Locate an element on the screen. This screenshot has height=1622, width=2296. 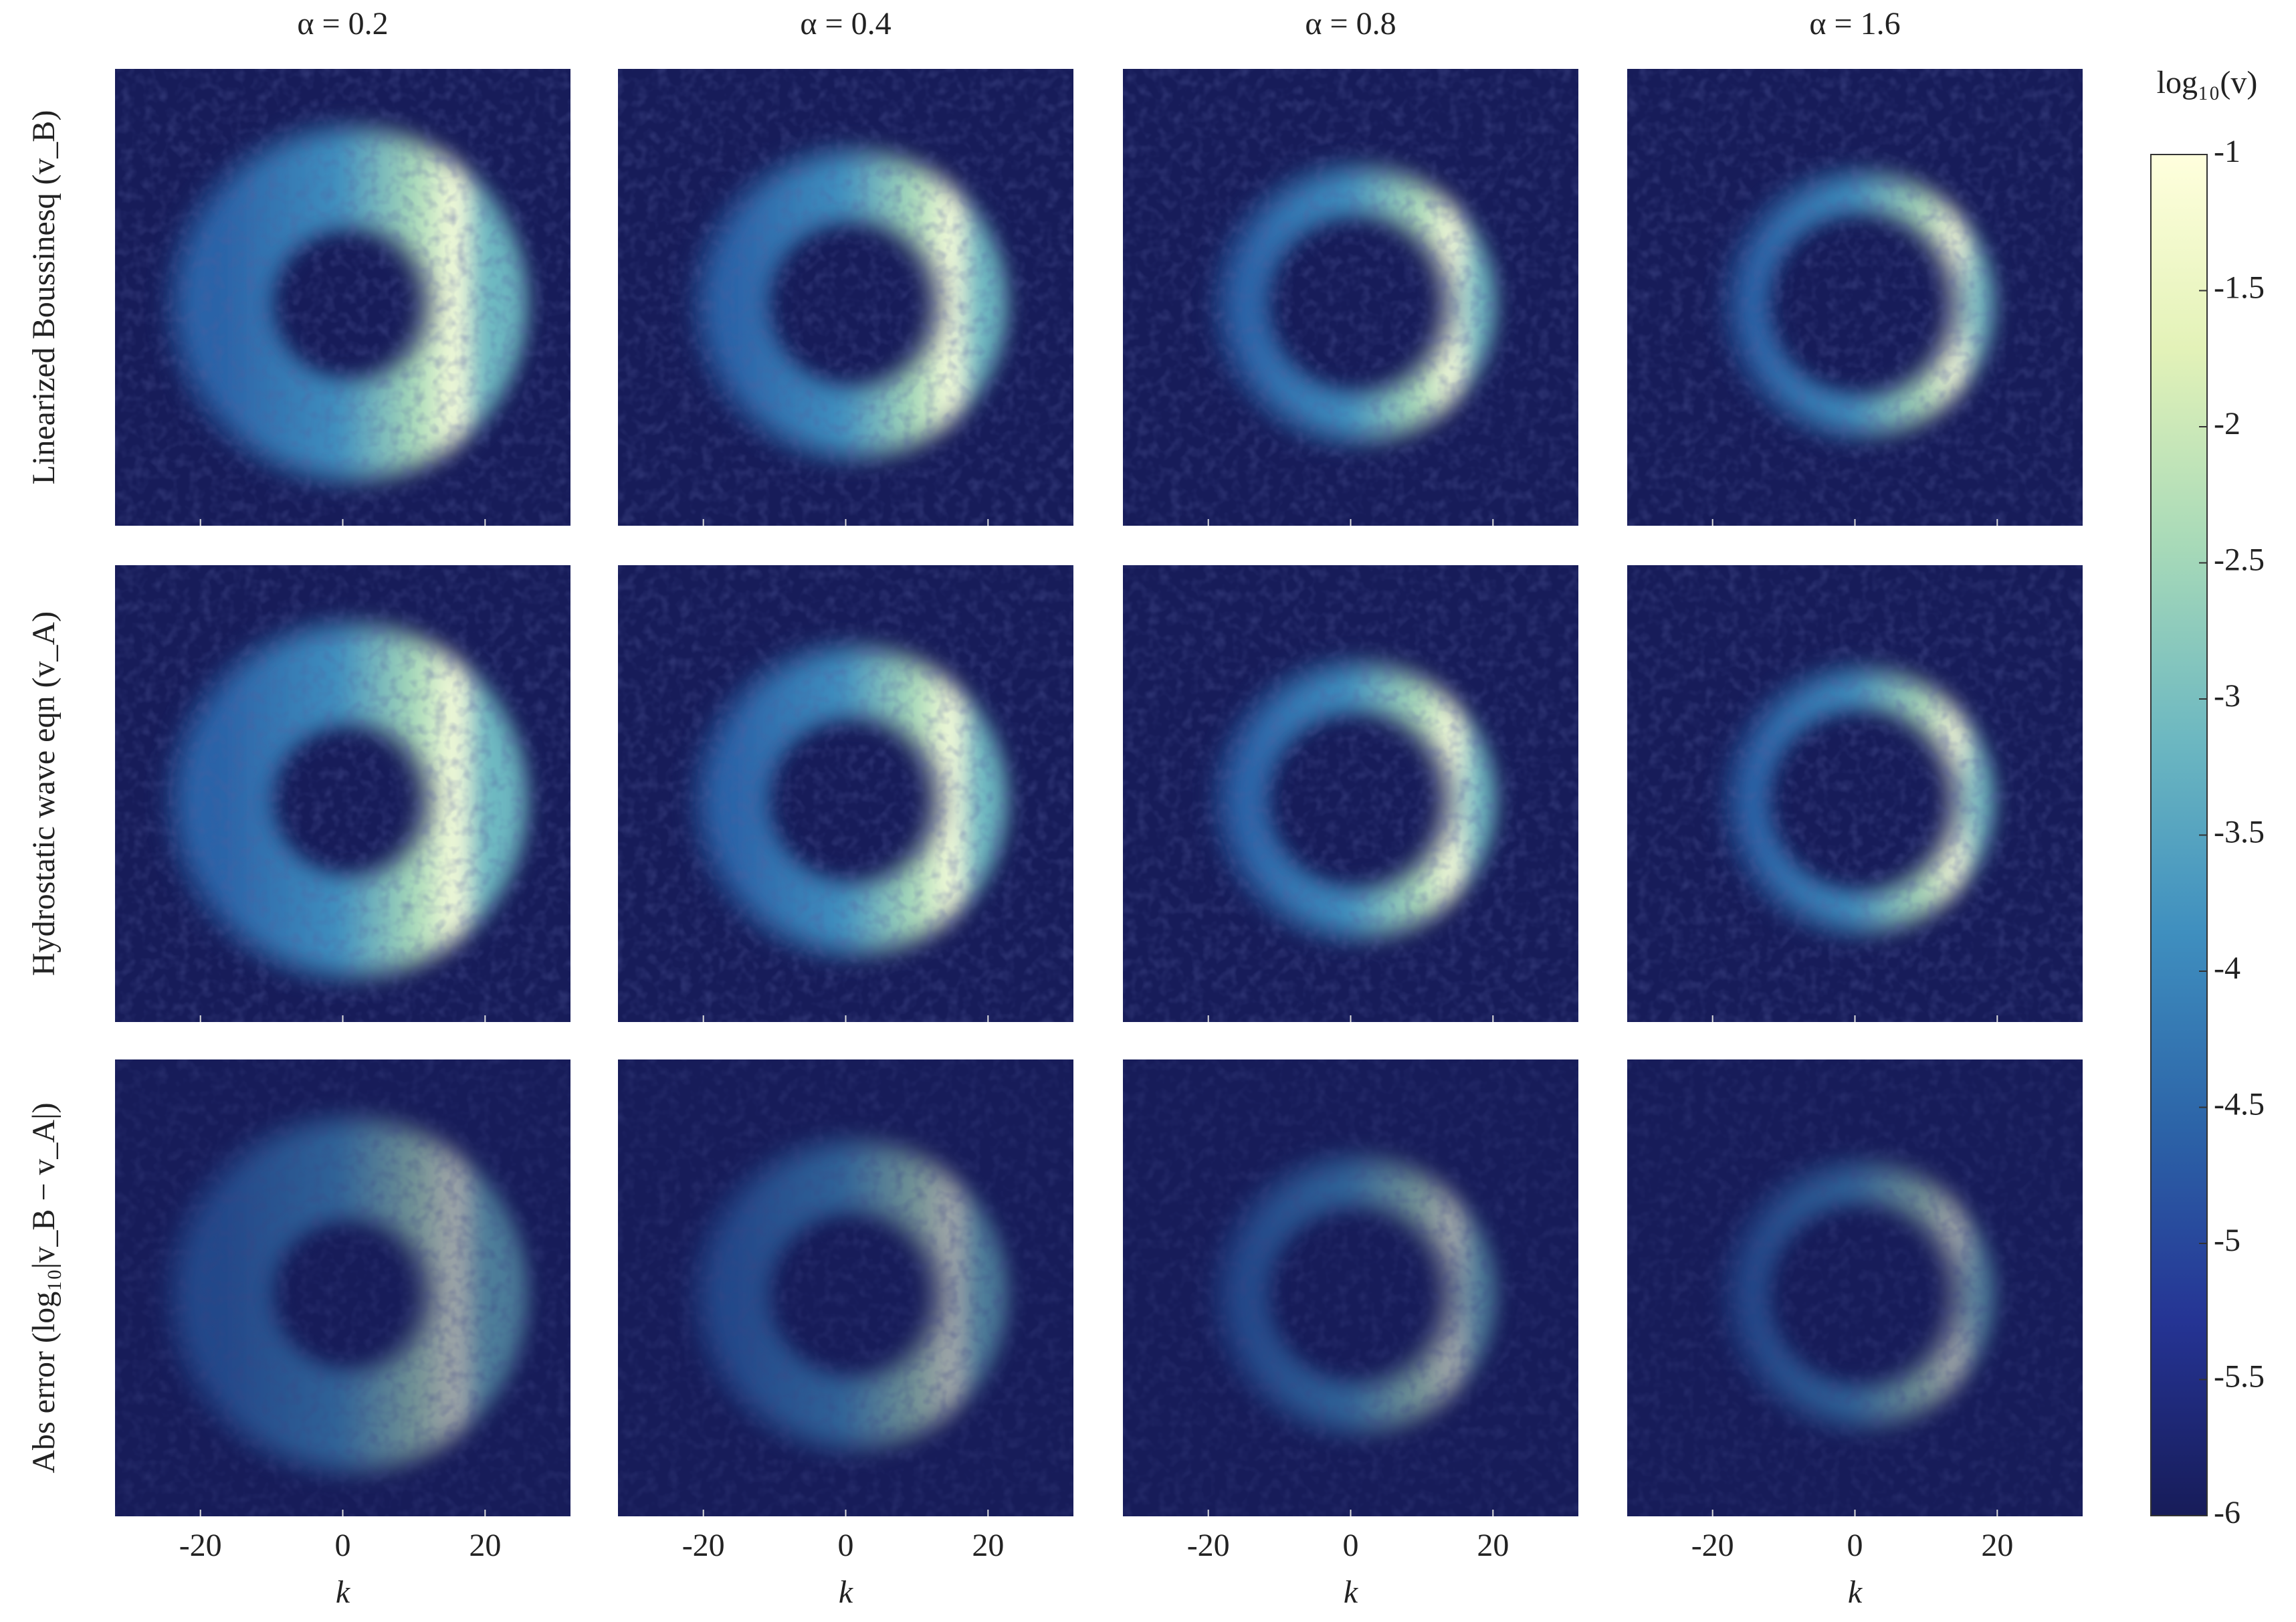
column-title: α = 1.6 is located at coordinates (1855, 23).